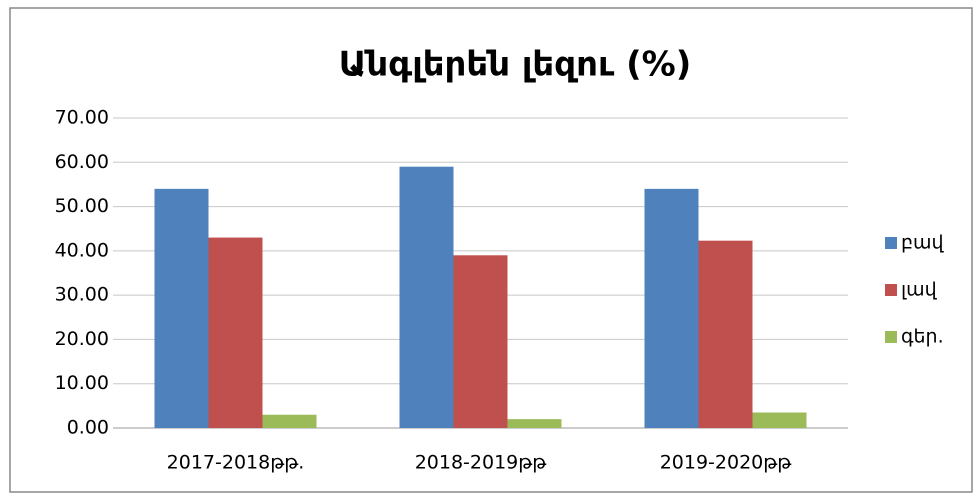  Describe the element at coordinates (82, 206) in the screenshot. I see `y-tick-label: 50.00` at that location.